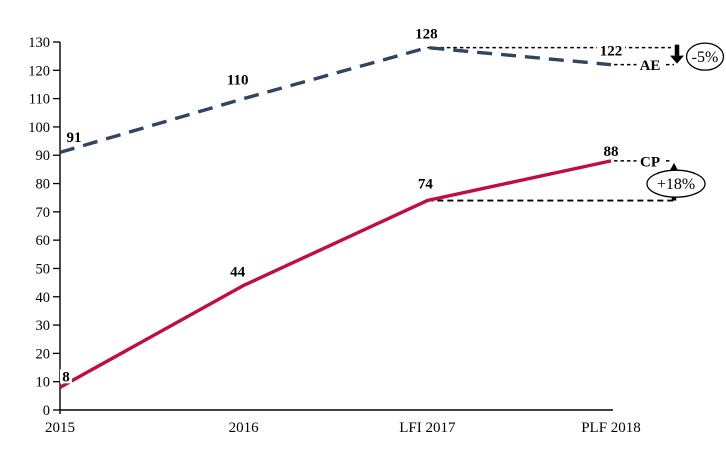 This screenshot has width=726, height=453. I want to click on x-category-label: PLF 2018, so click(611, 428).